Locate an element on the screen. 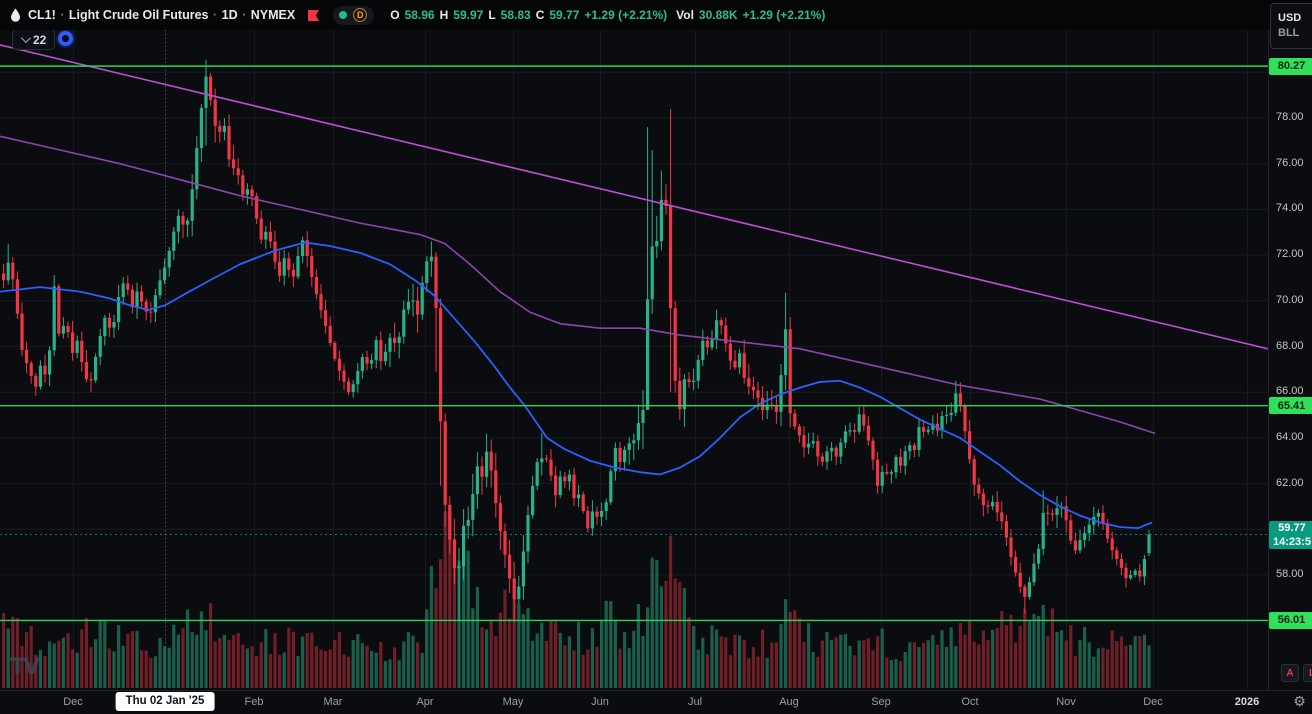  tradingview-watermark: TV is located at coordinates (25, 667).